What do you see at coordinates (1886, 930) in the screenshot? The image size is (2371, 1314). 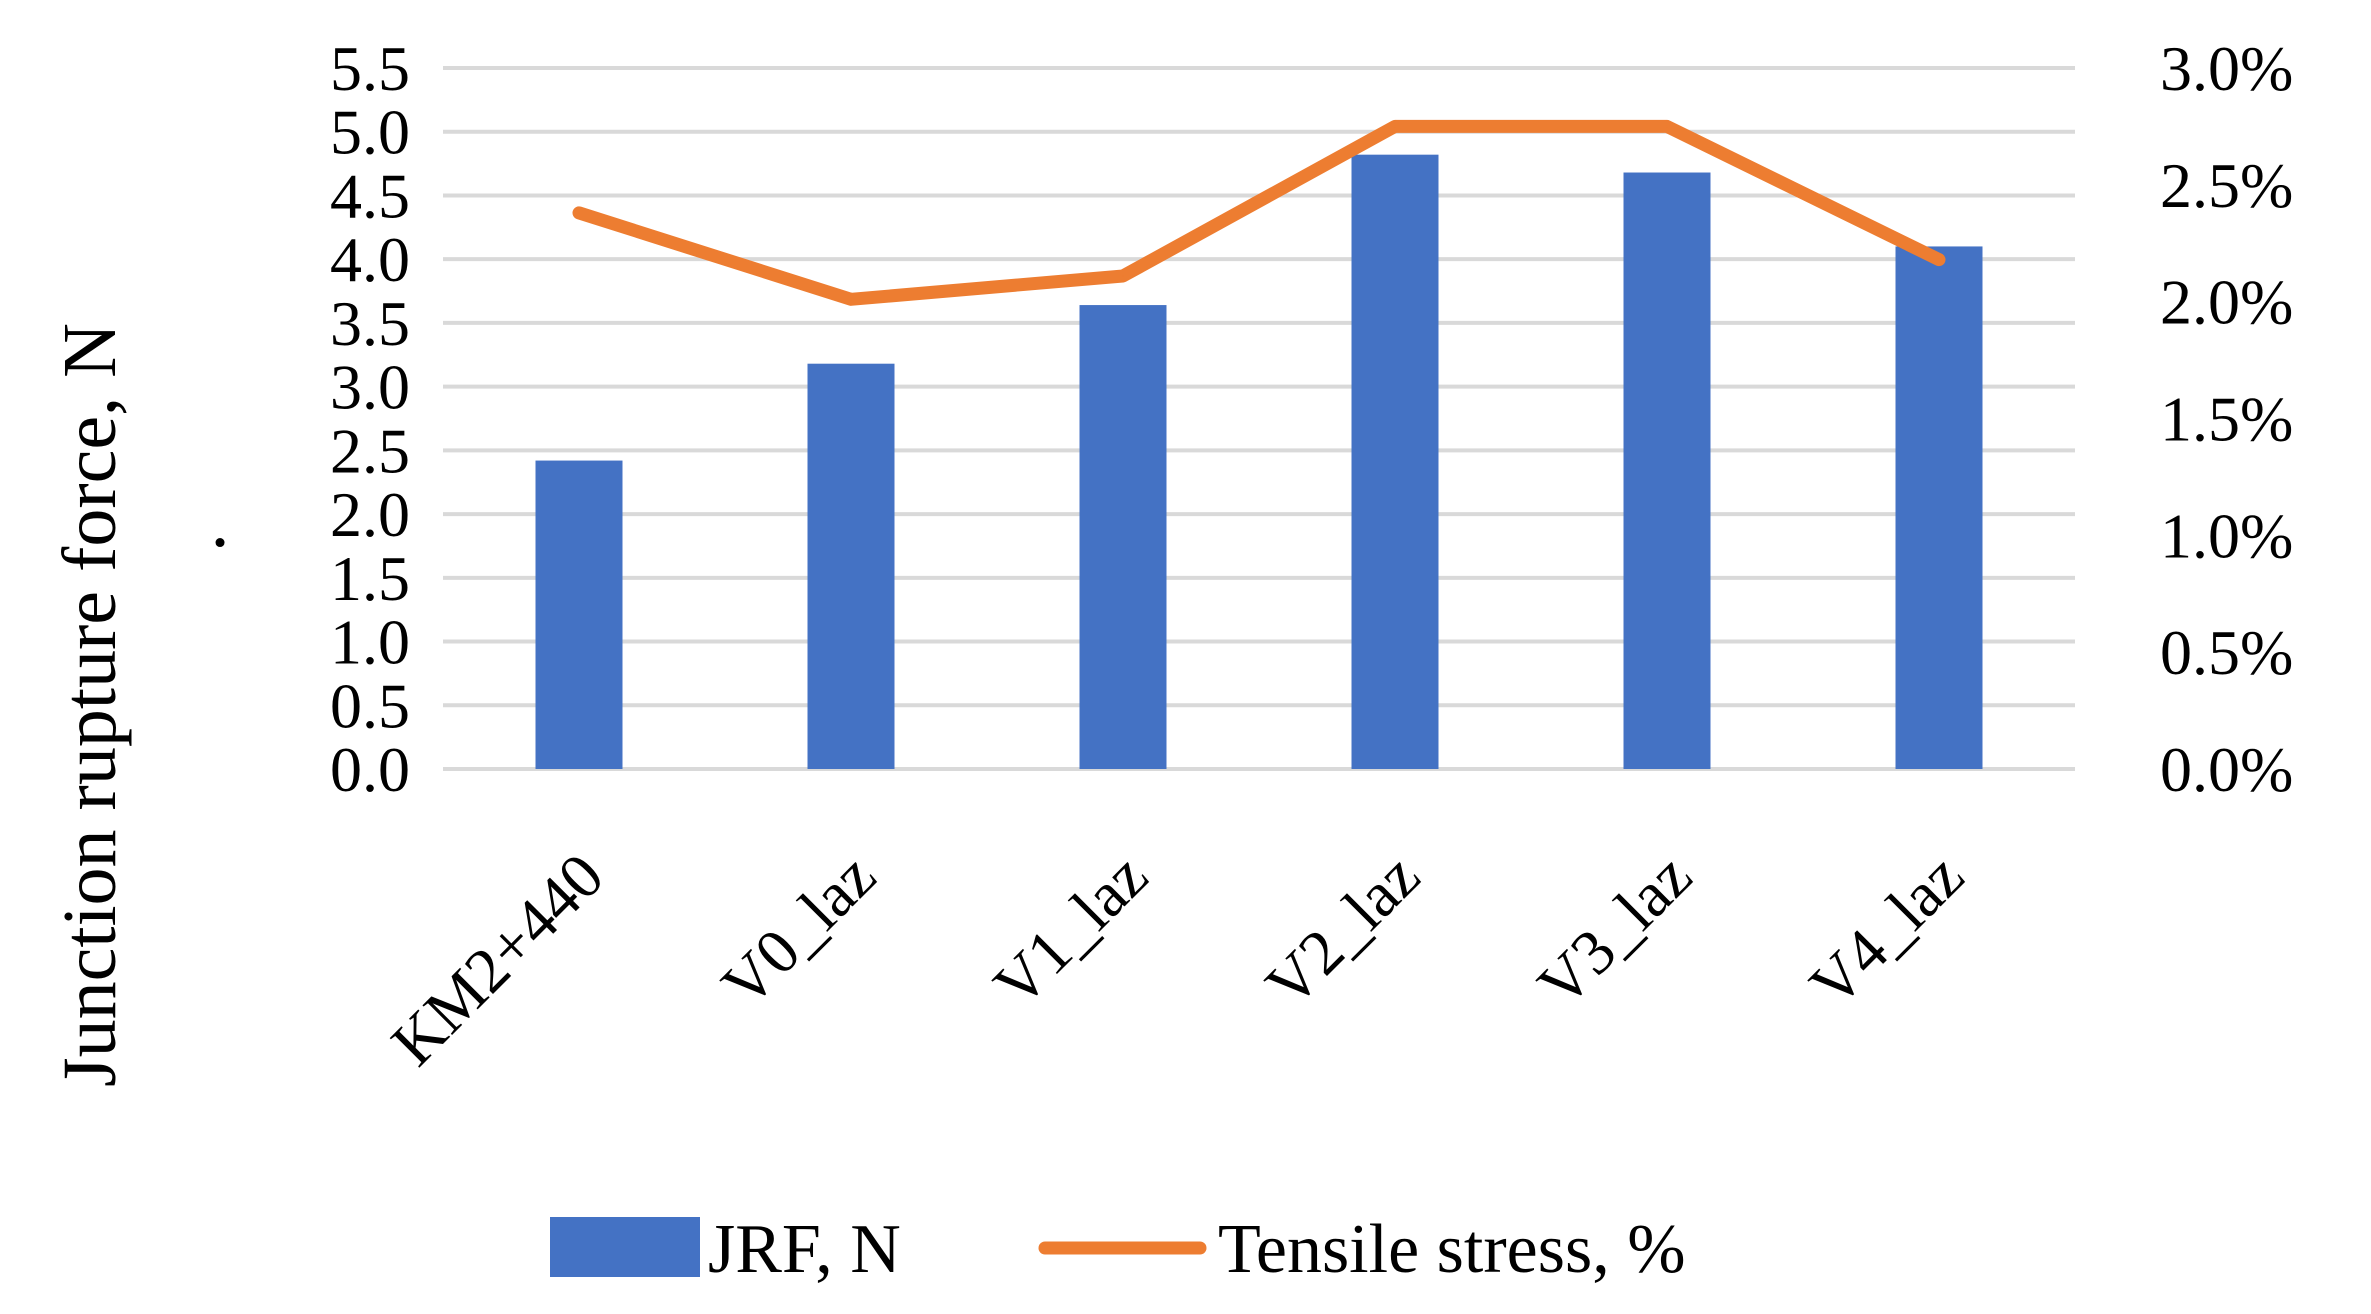 I see `category-label: V4_laz` at bounding box center [1886, 930].